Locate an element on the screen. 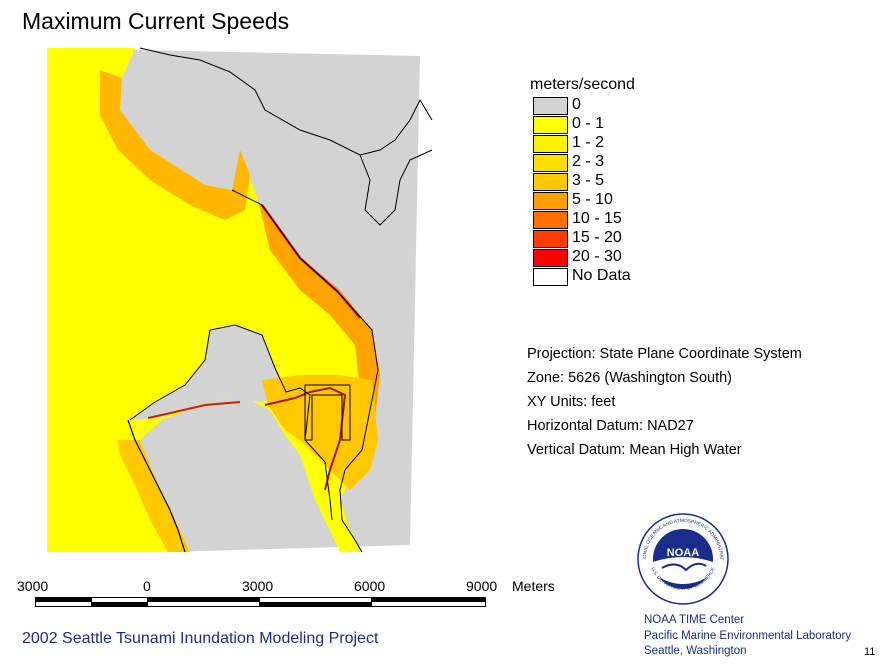  legend-label: 20 - 30 is located at coordinates (597, 256).